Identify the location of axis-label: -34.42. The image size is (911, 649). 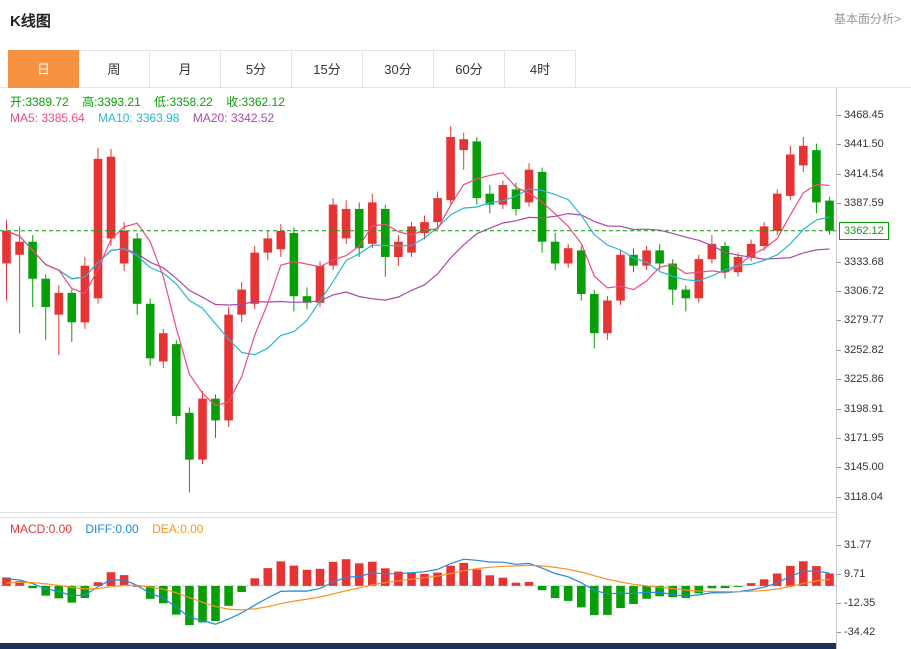
(860, 632).